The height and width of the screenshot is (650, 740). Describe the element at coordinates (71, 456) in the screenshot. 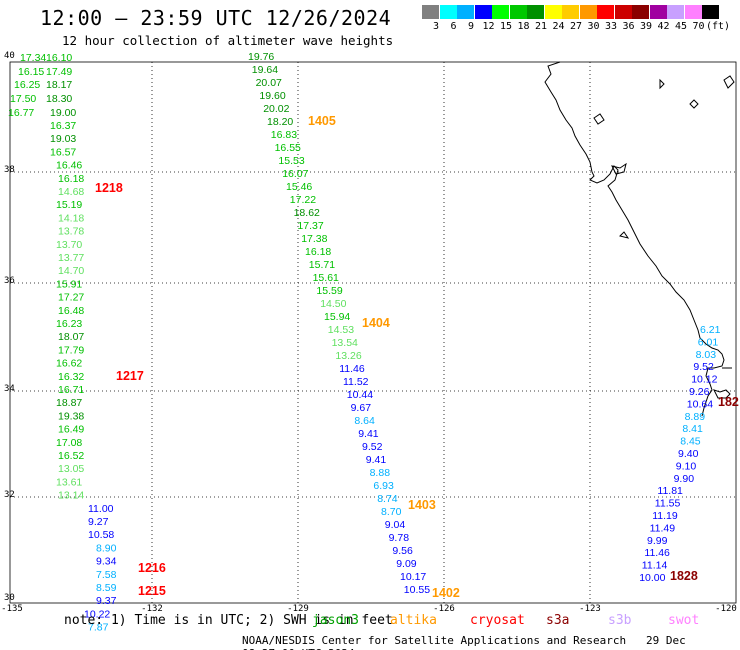

I see `wave-height-value: 16.52` at that location.